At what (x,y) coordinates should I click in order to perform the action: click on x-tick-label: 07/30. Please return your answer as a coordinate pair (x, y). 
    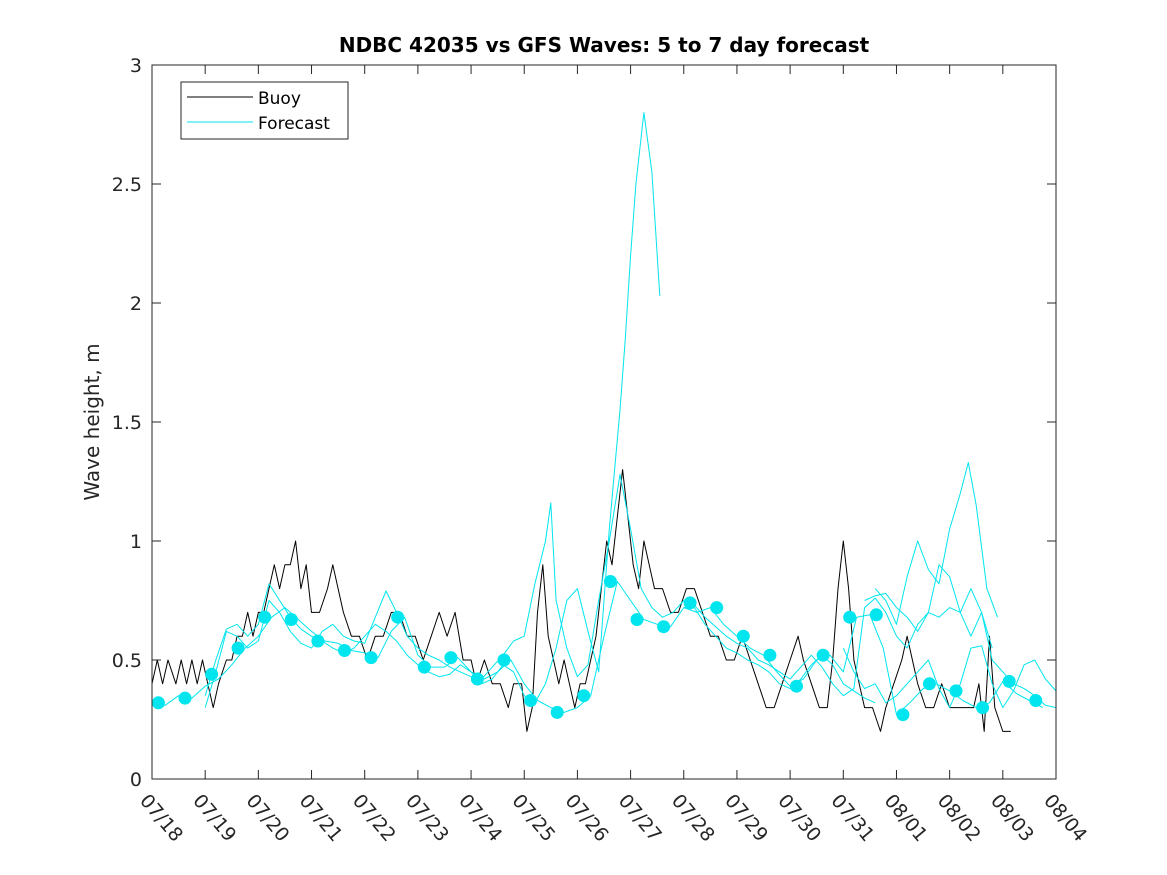
    Looking at the image, I should click on (799, 818).